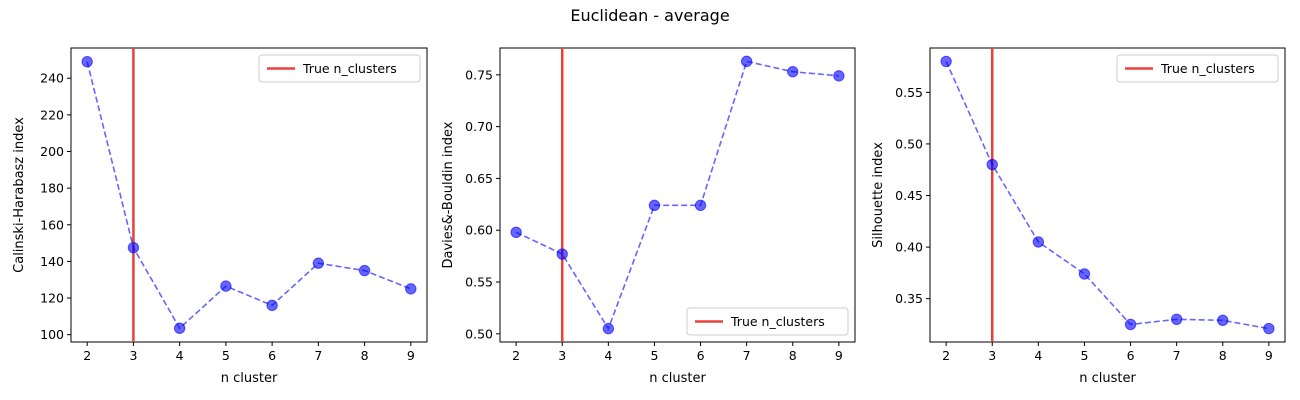  What do you see at coordinates (909, 298) in the screenshot?
I see `y-tick-label: 0.35` at bounding box center [909, 298].